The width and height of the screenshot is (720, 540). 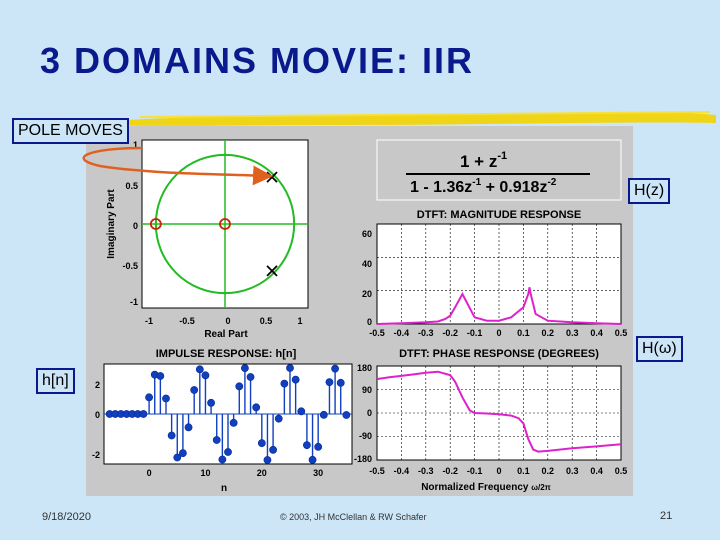 What do you see at coordinates (666, 516) in the screenshot?
I see `footer-page-number: 21` at bounding box center [666, 516].